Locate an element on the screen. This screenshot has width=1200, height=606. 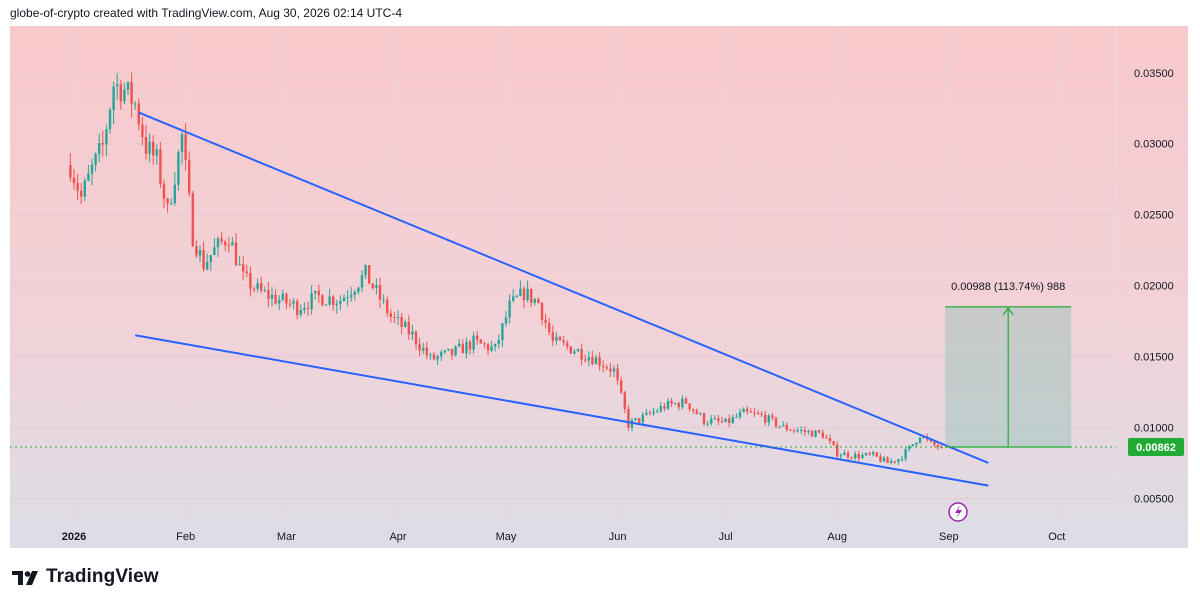
x-tick-label: Feb is located at coordinates (185, 537).